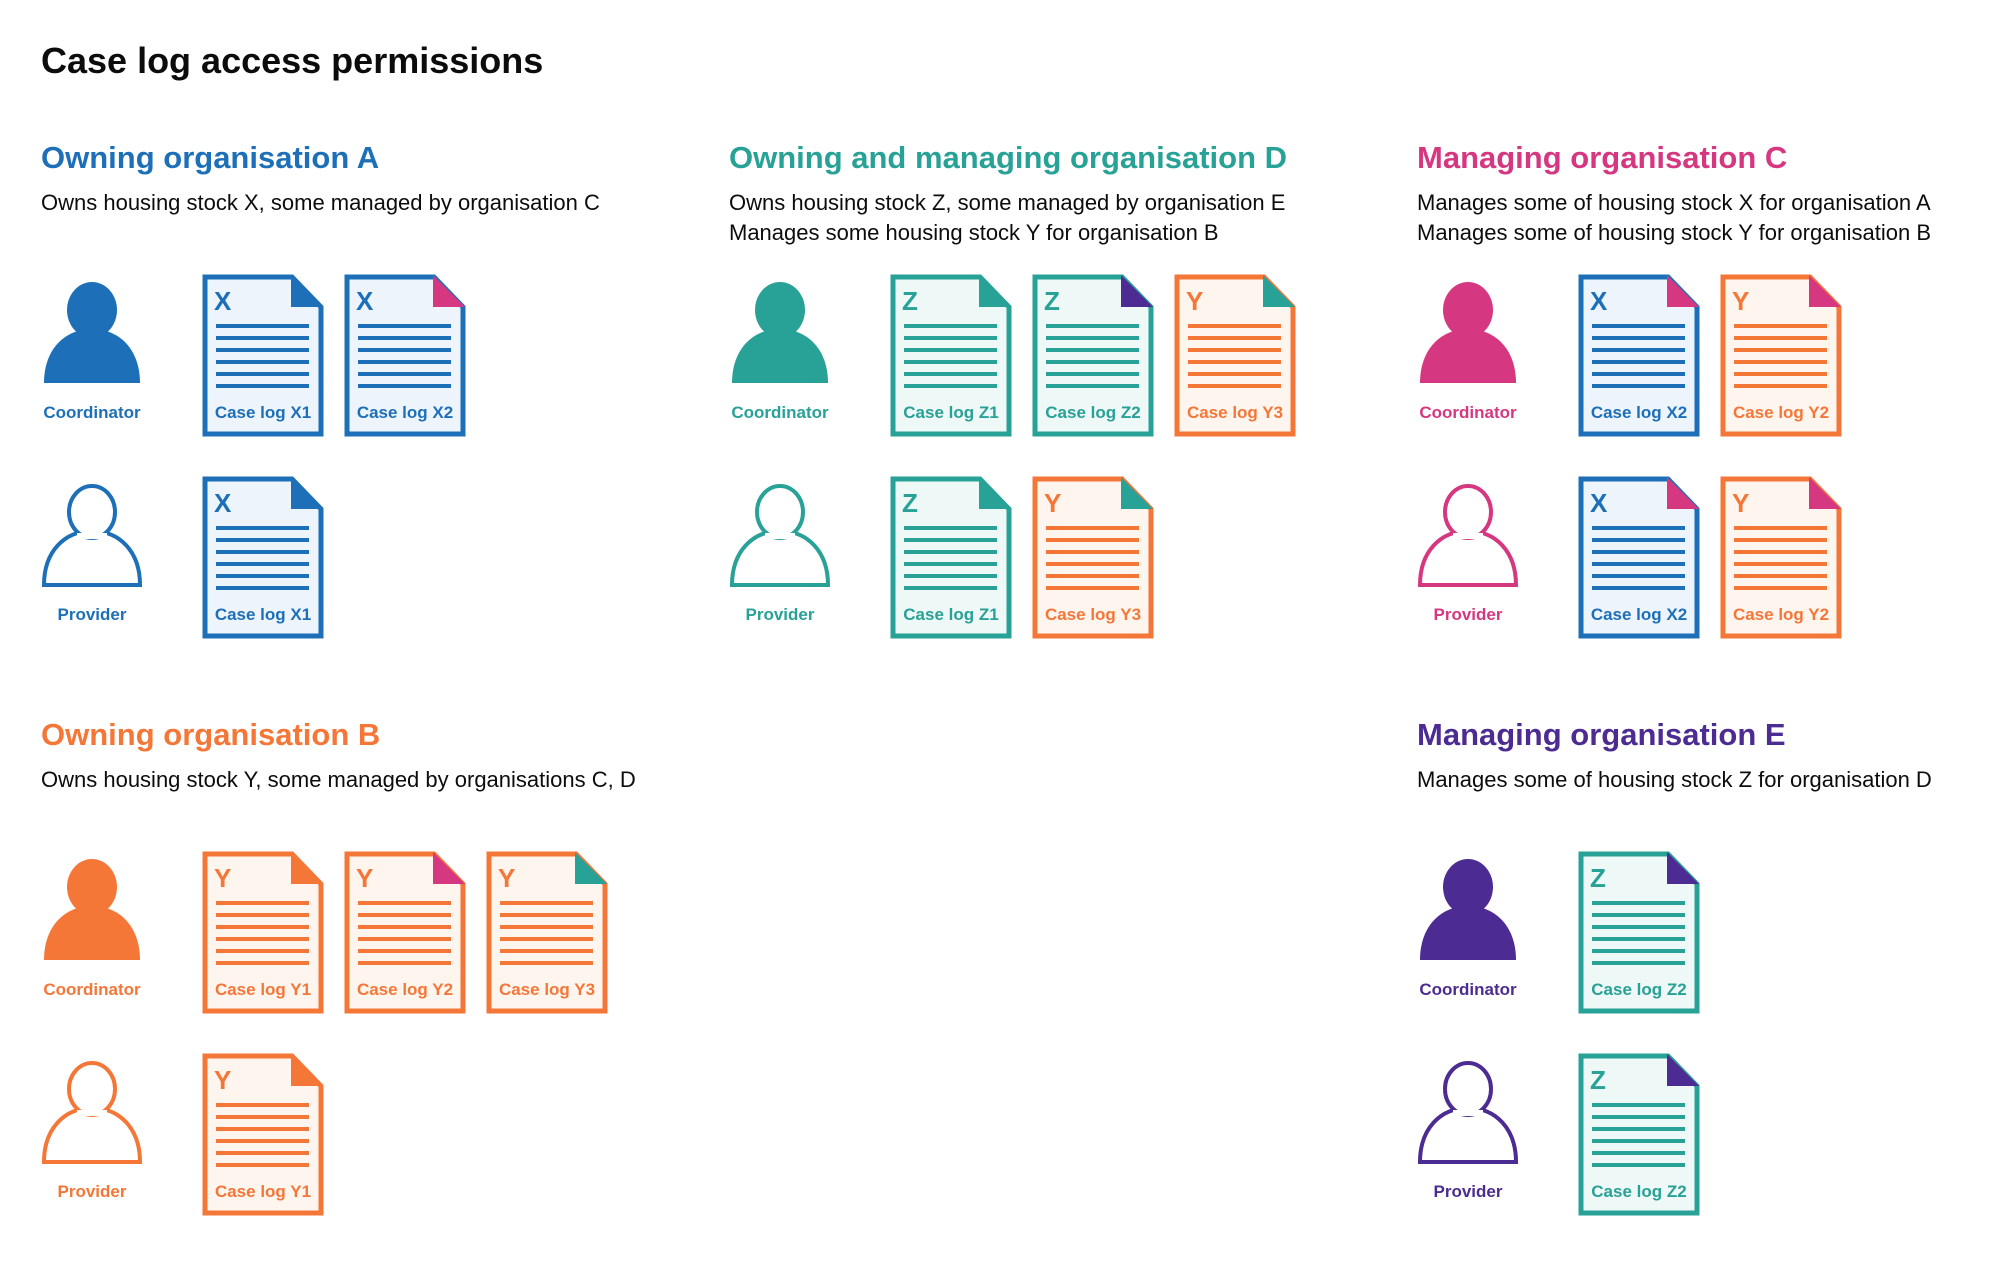 The image size is (2000, 1280). What do you see at coordinates (263, 412) in the screenshot?
I see `case-log-label: Case log X1` at bounding box center [263, 412].